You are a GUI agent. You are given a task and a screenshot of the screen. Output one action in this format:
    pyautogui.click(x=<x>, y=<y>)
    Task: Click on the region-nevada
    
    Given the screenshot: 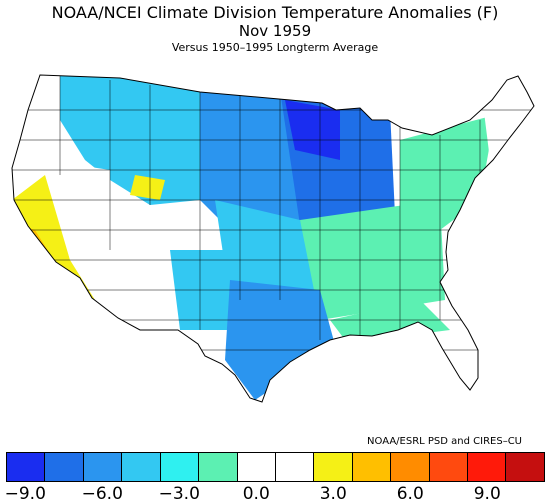 What is the action you would take?
    pyautogui.click(x=77, y=210)
    